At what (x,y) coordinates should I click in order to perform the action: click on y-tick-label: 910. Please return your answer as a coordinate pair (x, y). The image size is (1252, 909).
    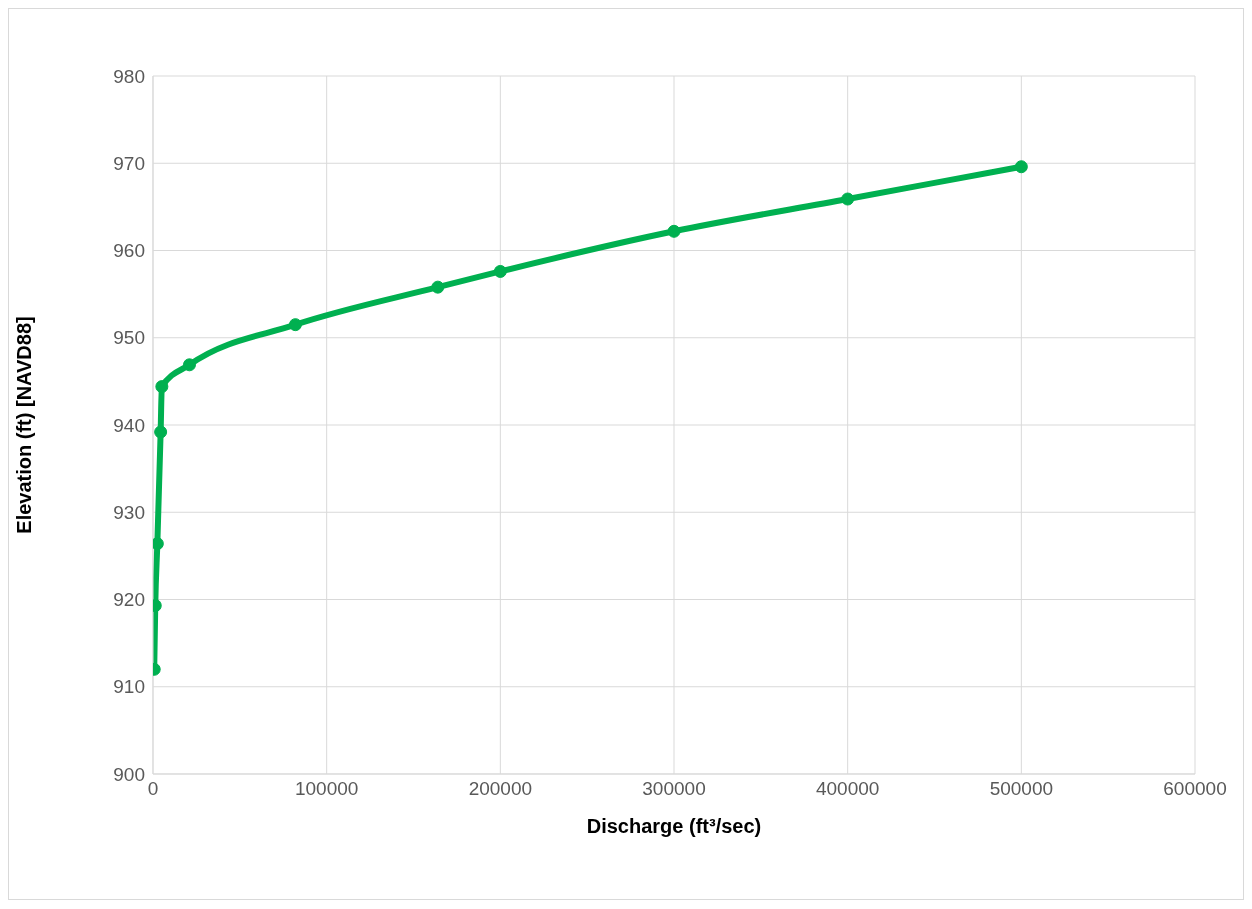
    Looking at the image, I should click on (129, 687).